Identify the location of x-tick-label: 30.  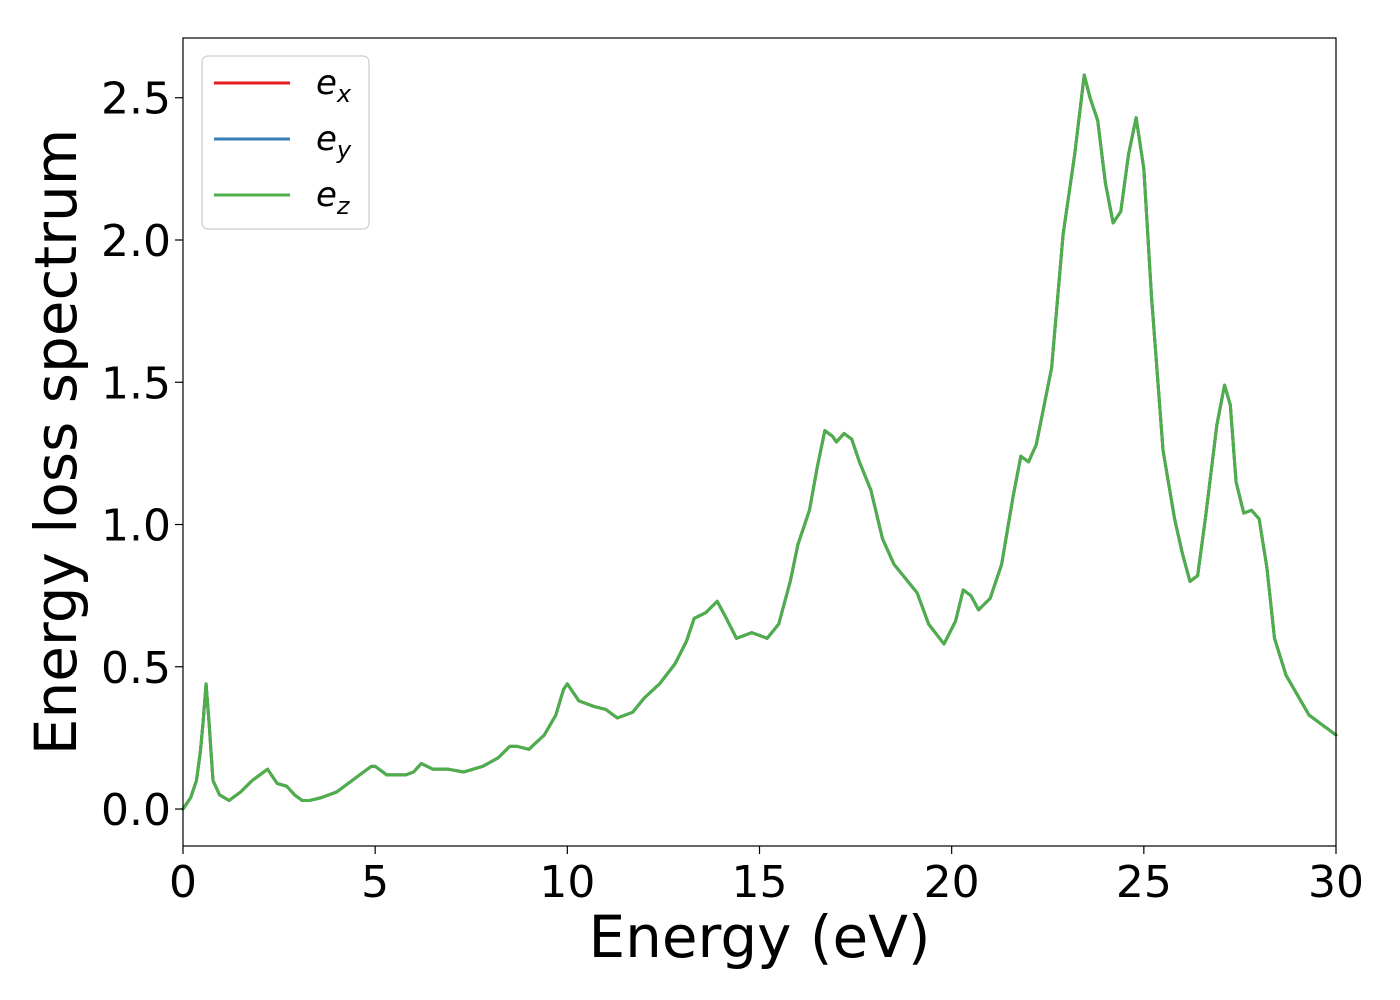
(1336, 882).